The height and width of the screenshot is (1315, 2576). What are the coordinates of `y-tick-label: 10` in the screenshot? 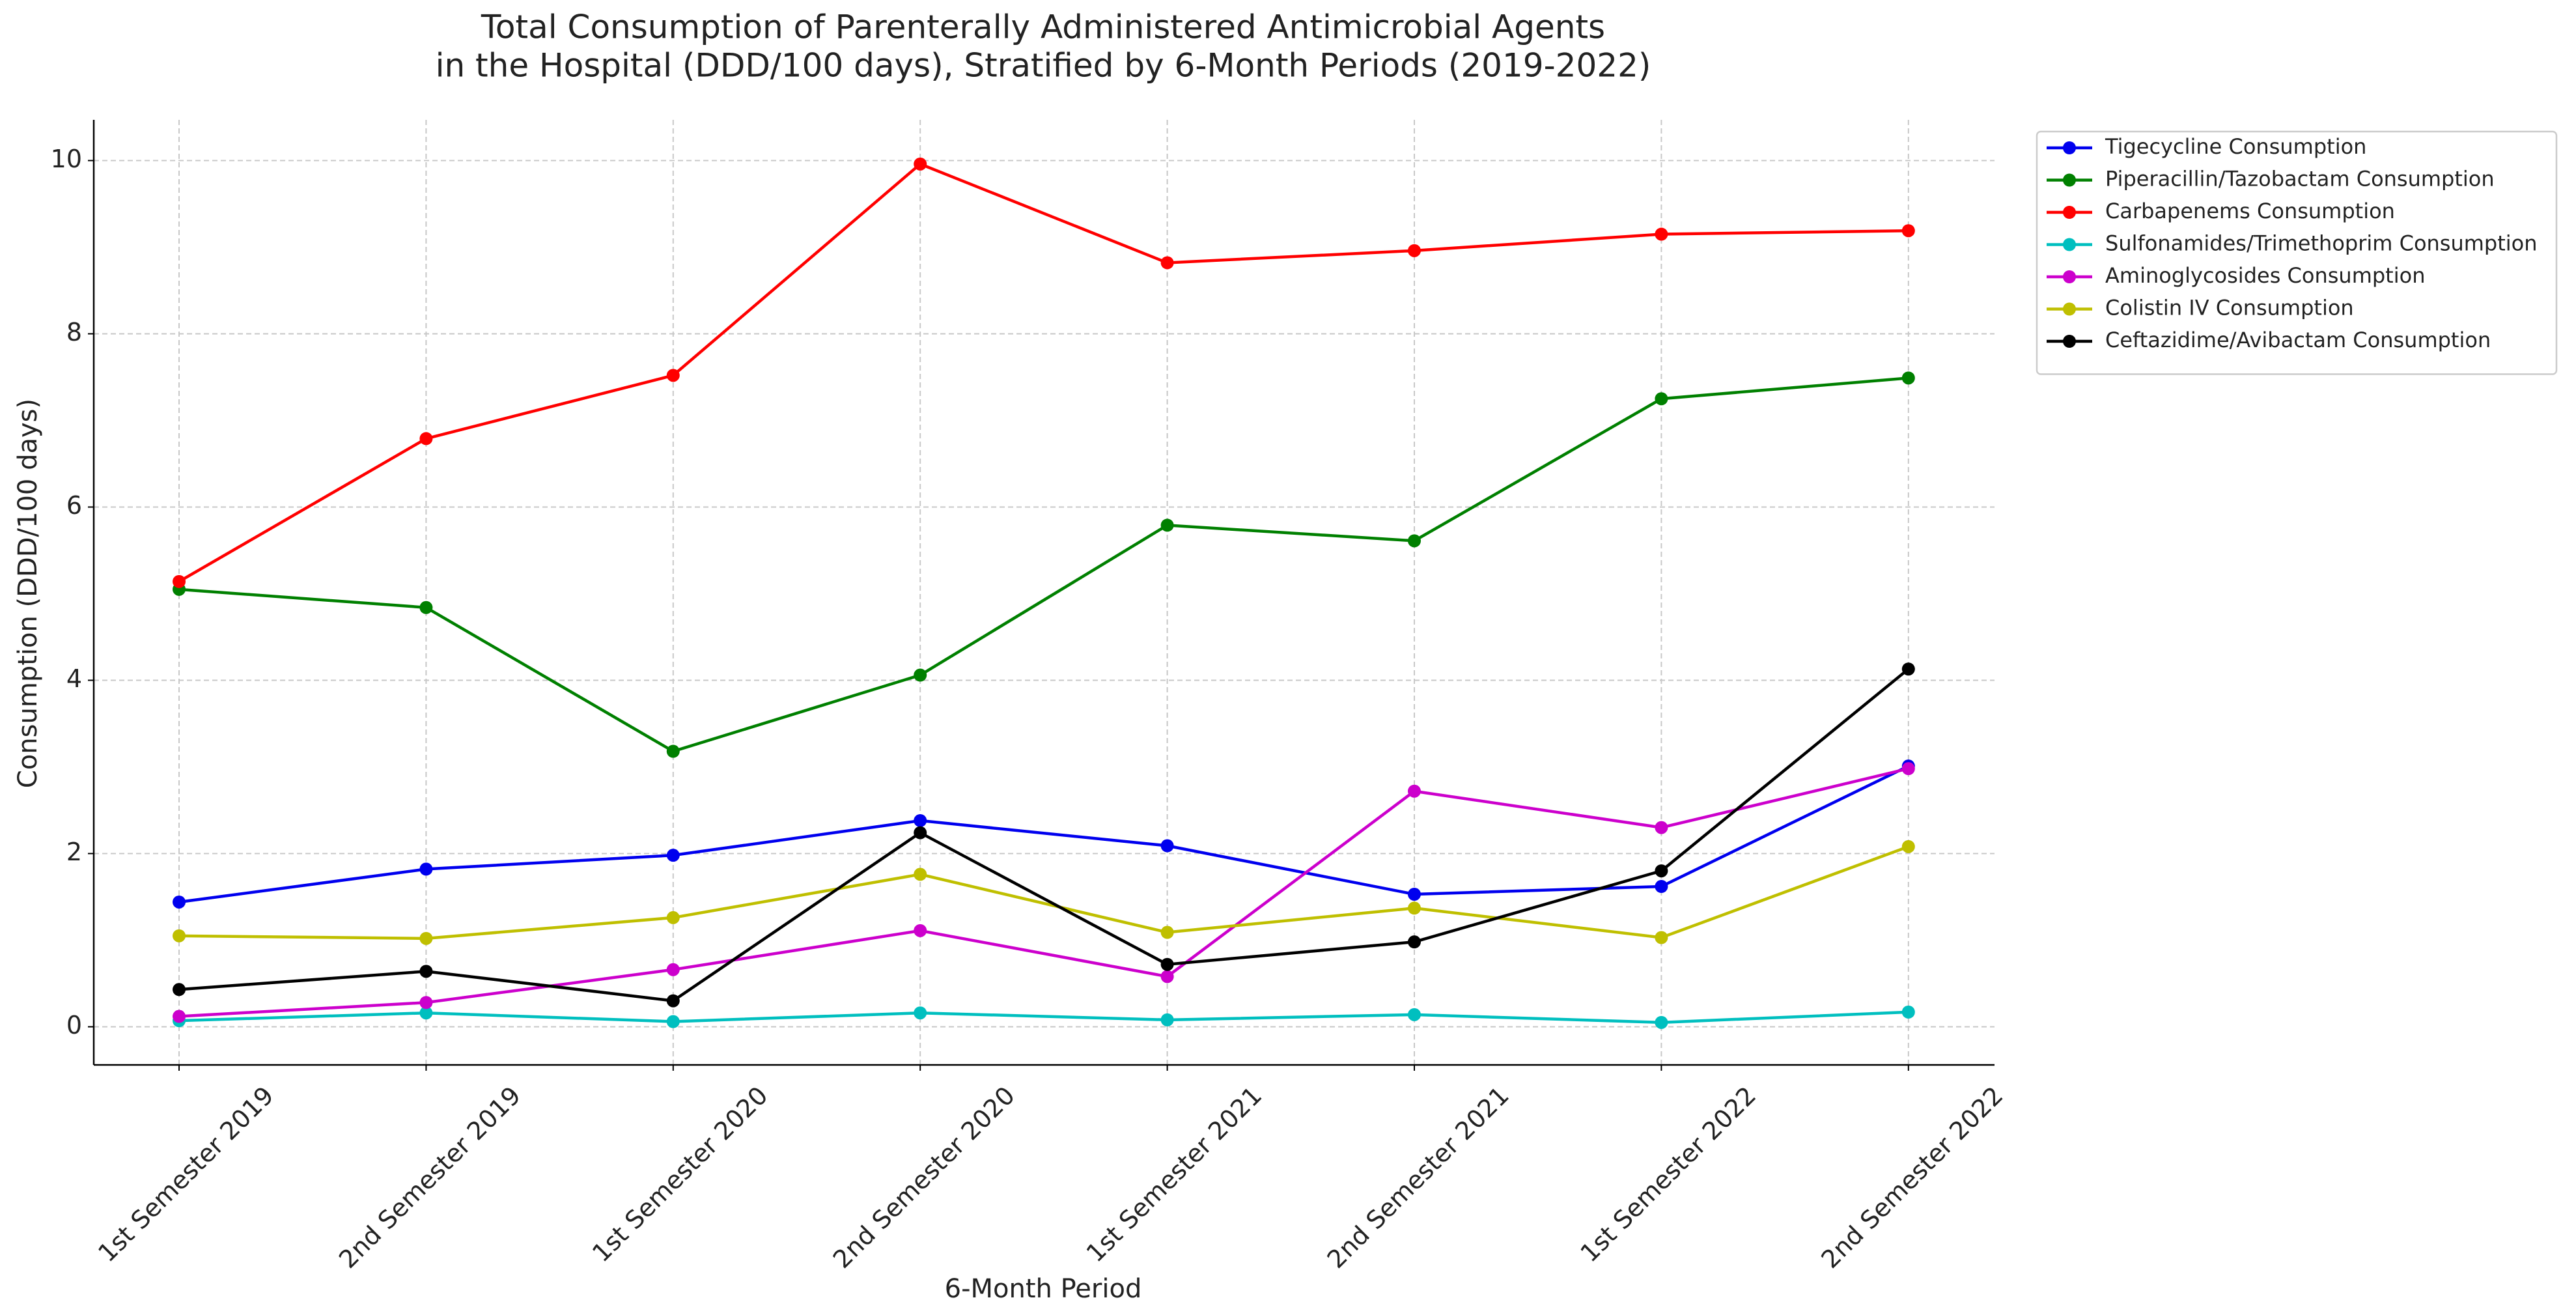 It's located at (66, 159).